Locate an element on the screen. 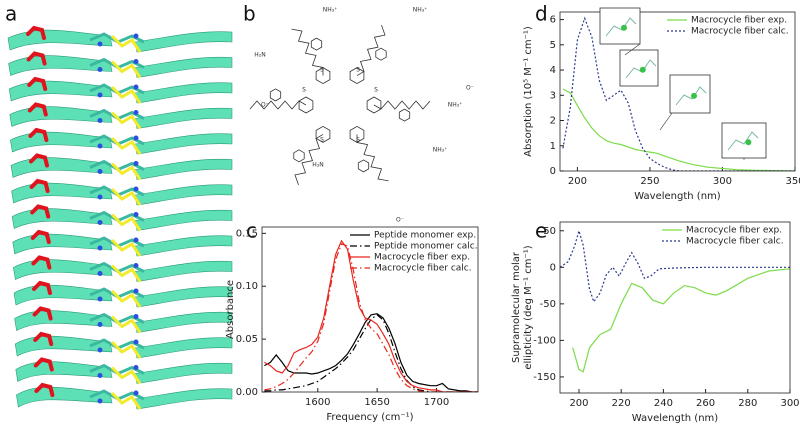 Image resolution: width=800 pixels, height=431 pixels. atom-label: NH₃⁺ is located at coordinates (420, 10).